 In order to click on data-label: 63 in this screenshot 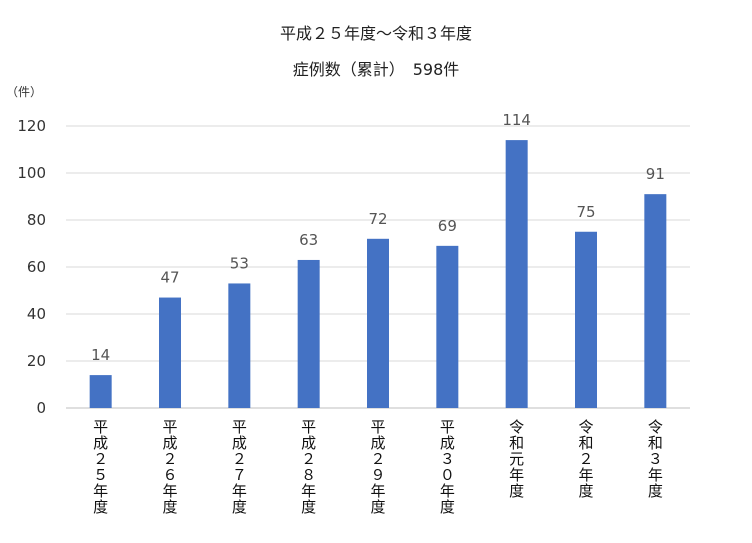, I will do `click(308, 240)`.